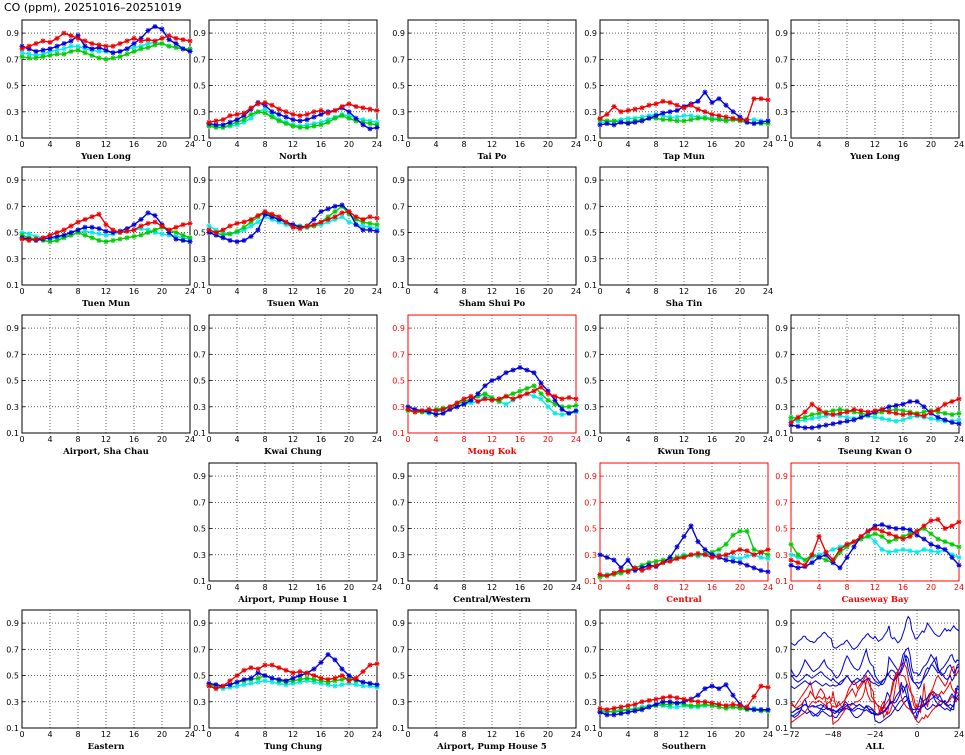  Describe the element at coordinates (768, 291) in the screenshot. I see `x-tick-label: 24` at that location.